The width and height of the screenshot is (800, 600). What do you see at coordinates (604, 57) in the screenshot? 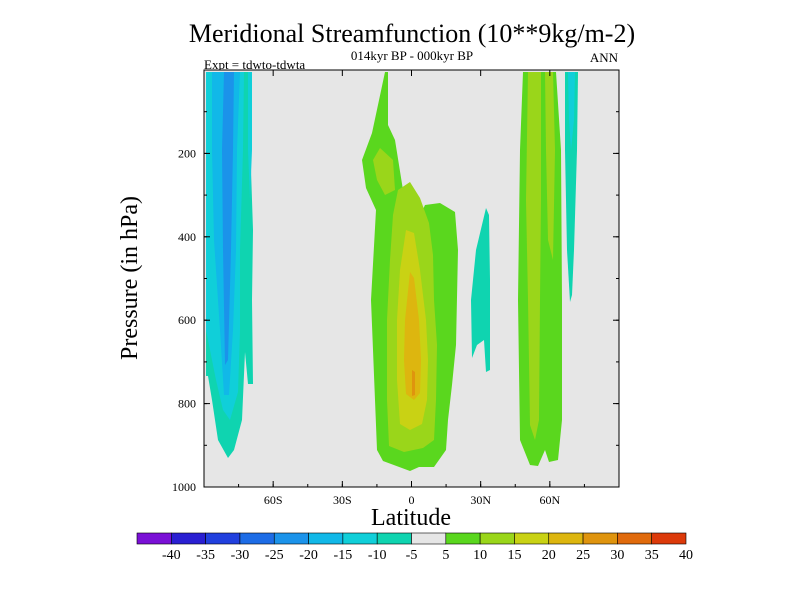
I see `season-label: ANN` at bounding box center [604, 57].